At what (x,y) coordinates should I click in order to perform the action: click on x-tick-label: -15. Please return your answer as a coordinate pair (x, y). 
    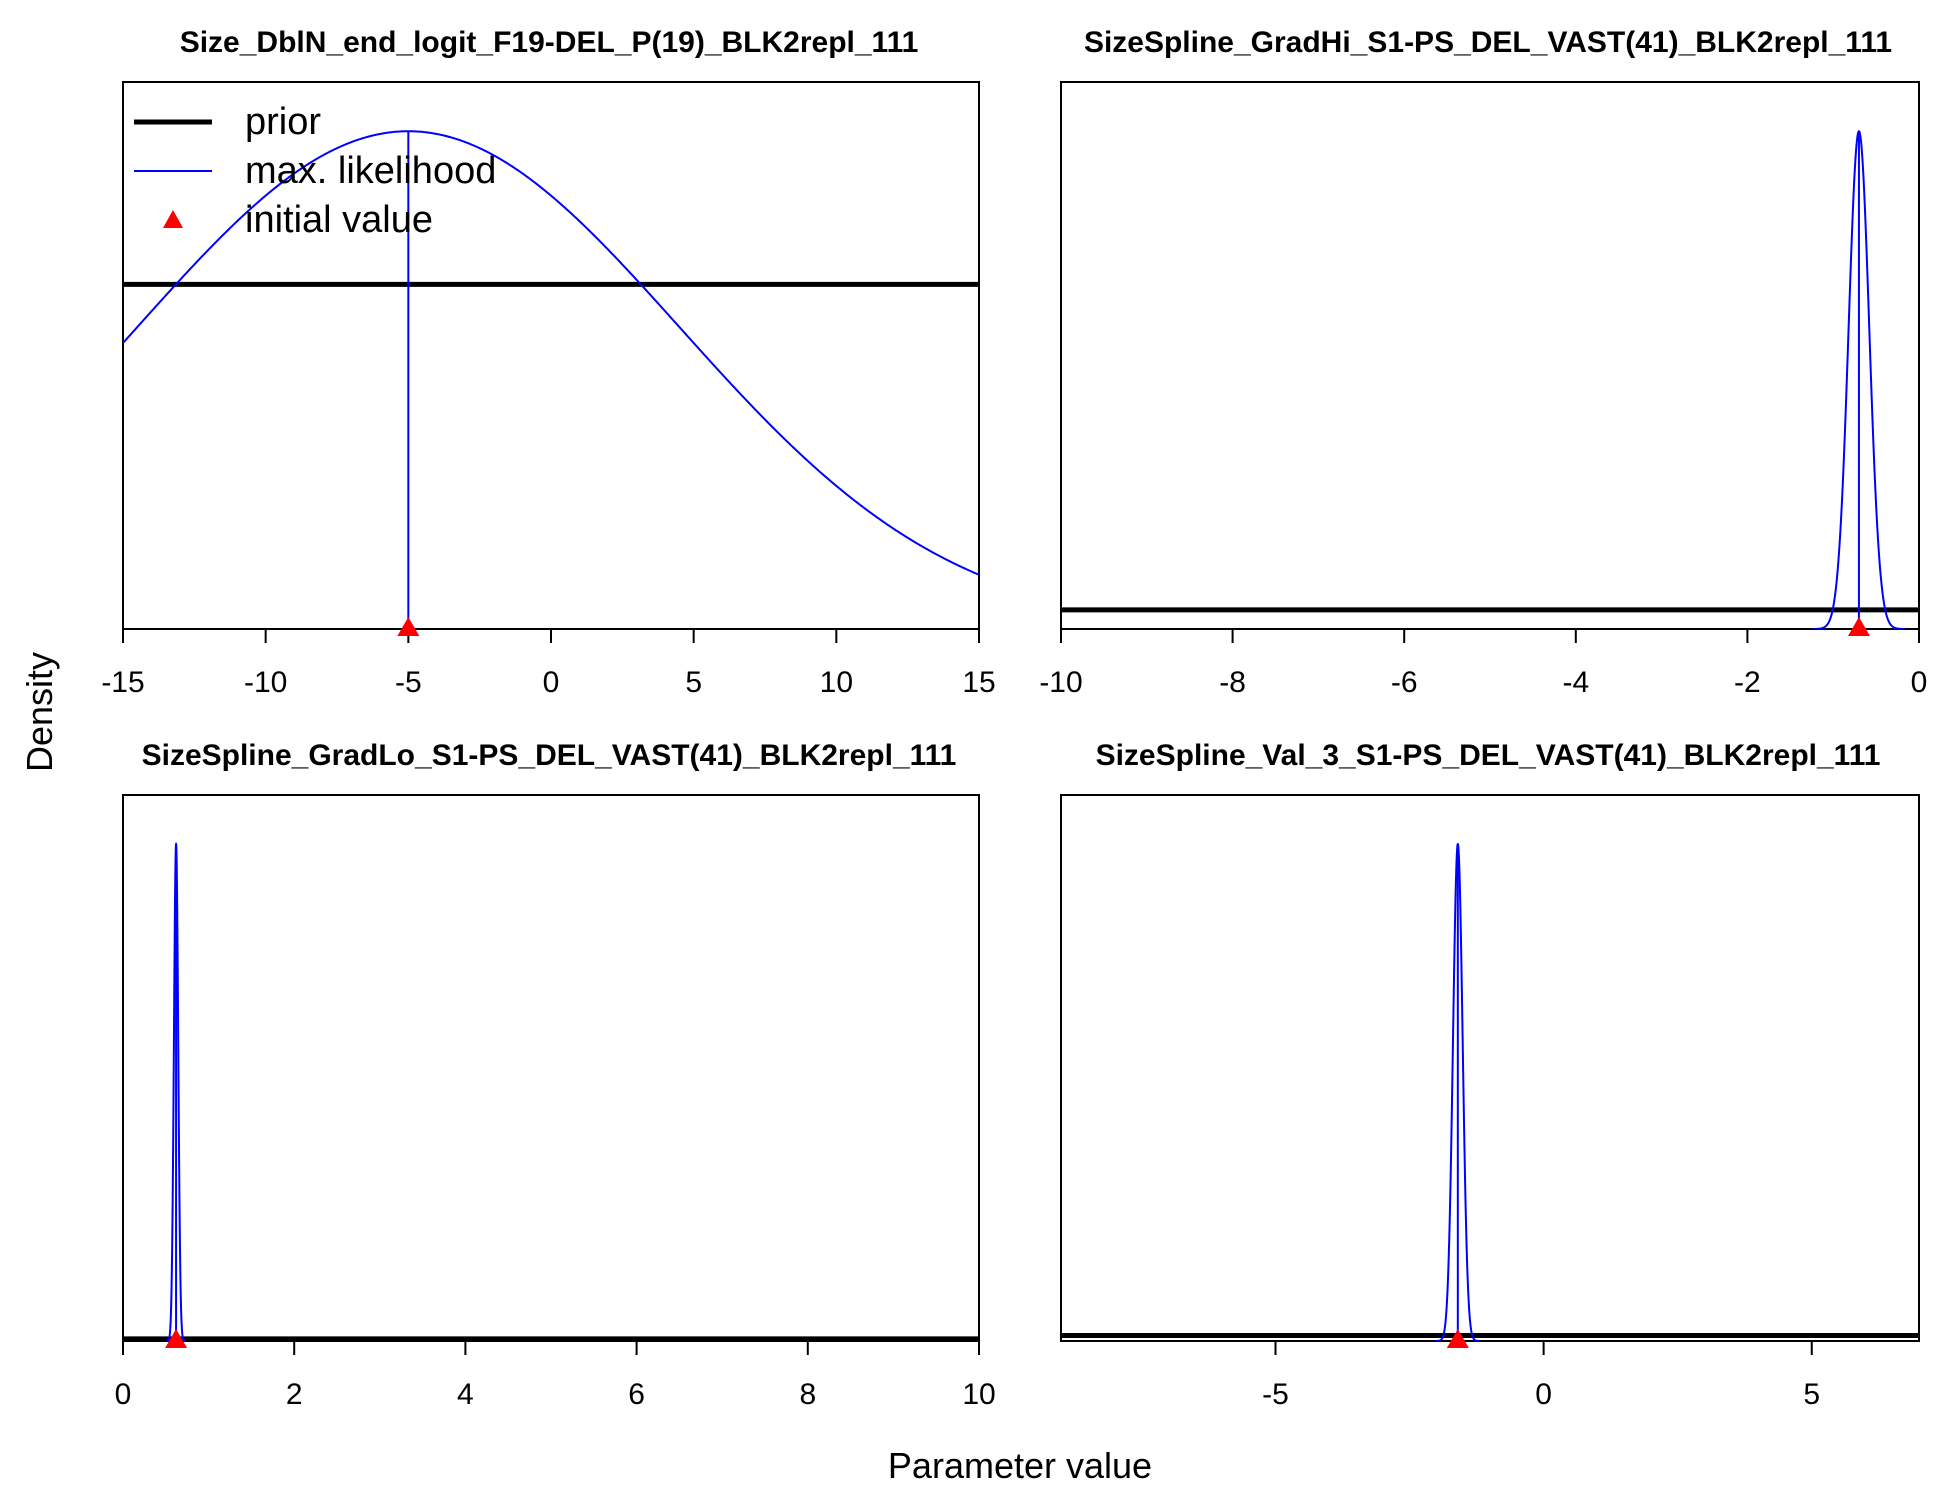
    Looking at the image, I should click on (122, 682).